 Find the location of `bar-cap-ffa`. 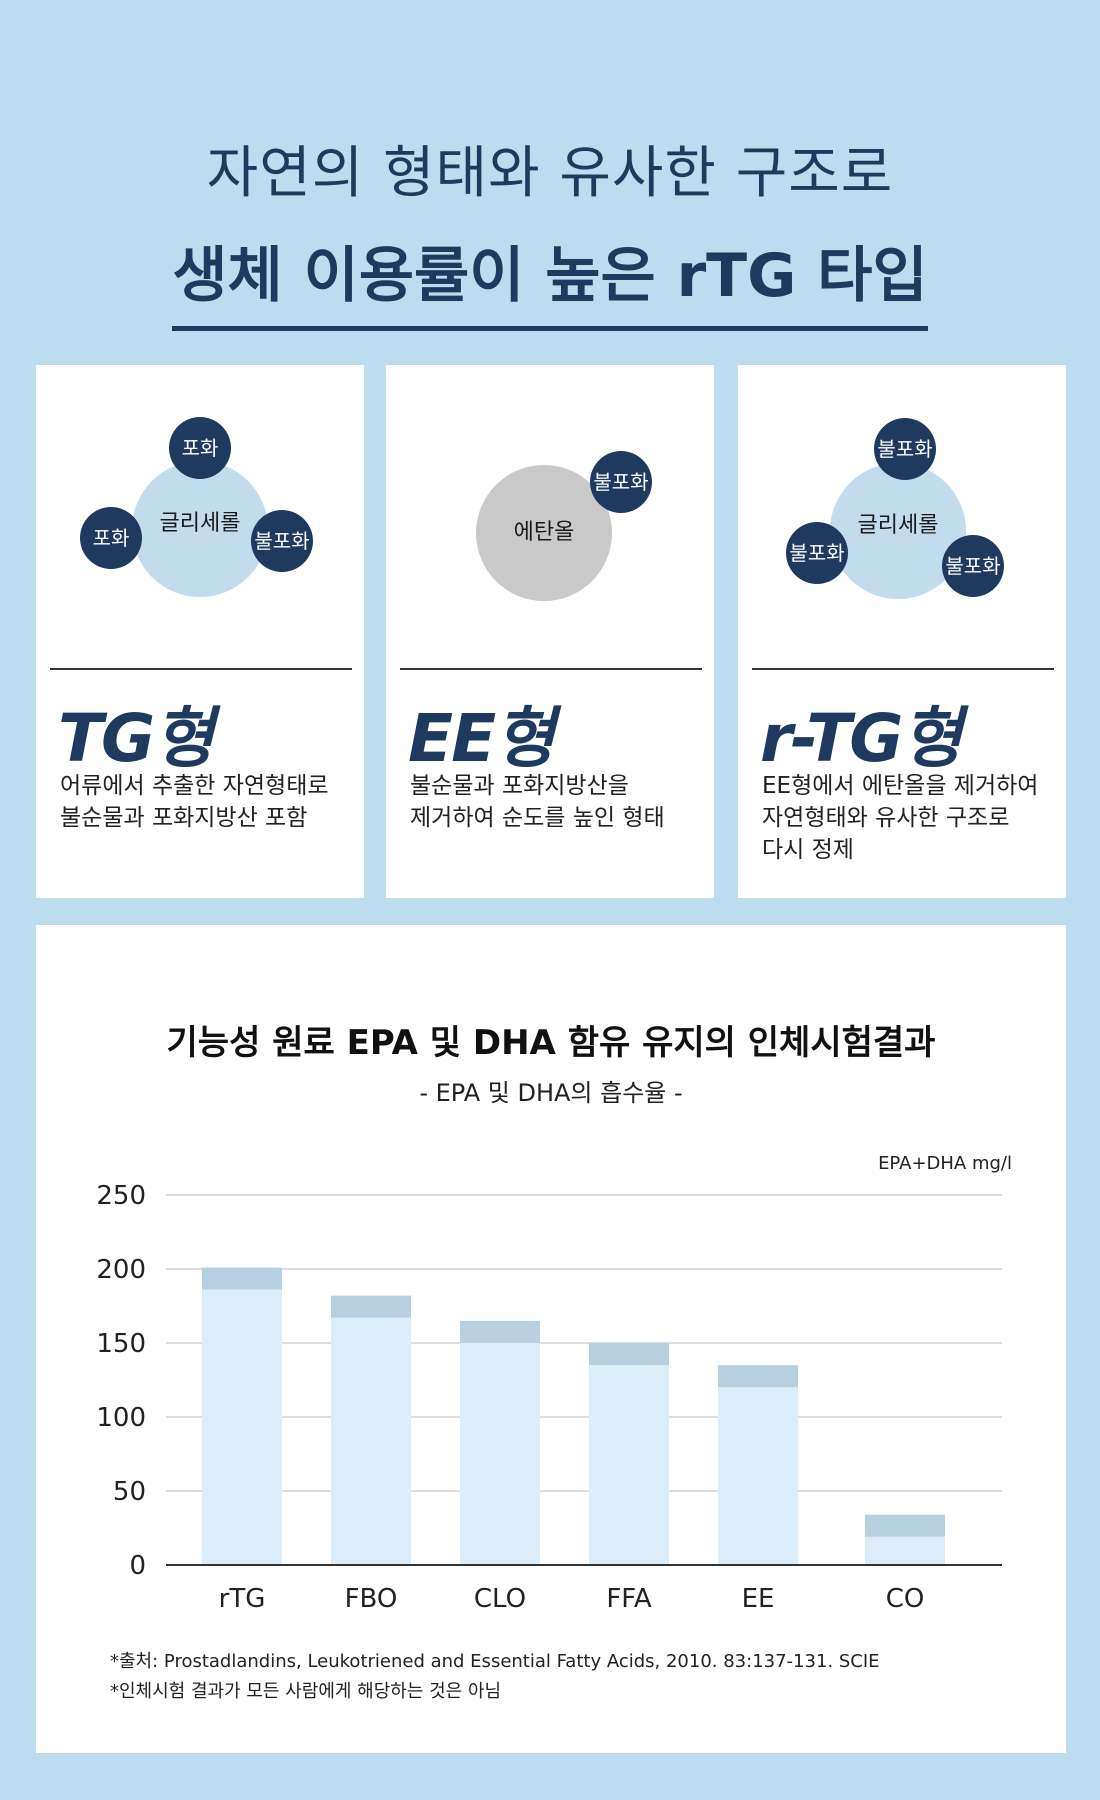

bar-cap-ffa is located at coordinates (629, 1354).